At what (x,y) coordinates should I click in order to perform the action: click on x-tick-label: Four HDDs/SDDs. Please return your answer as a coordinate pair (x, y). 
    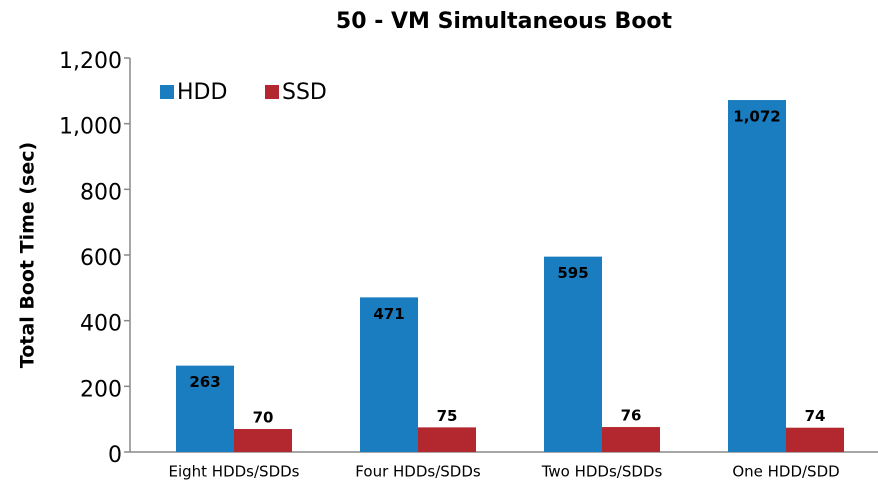
    Looking at the image, I should click on (418, 472).